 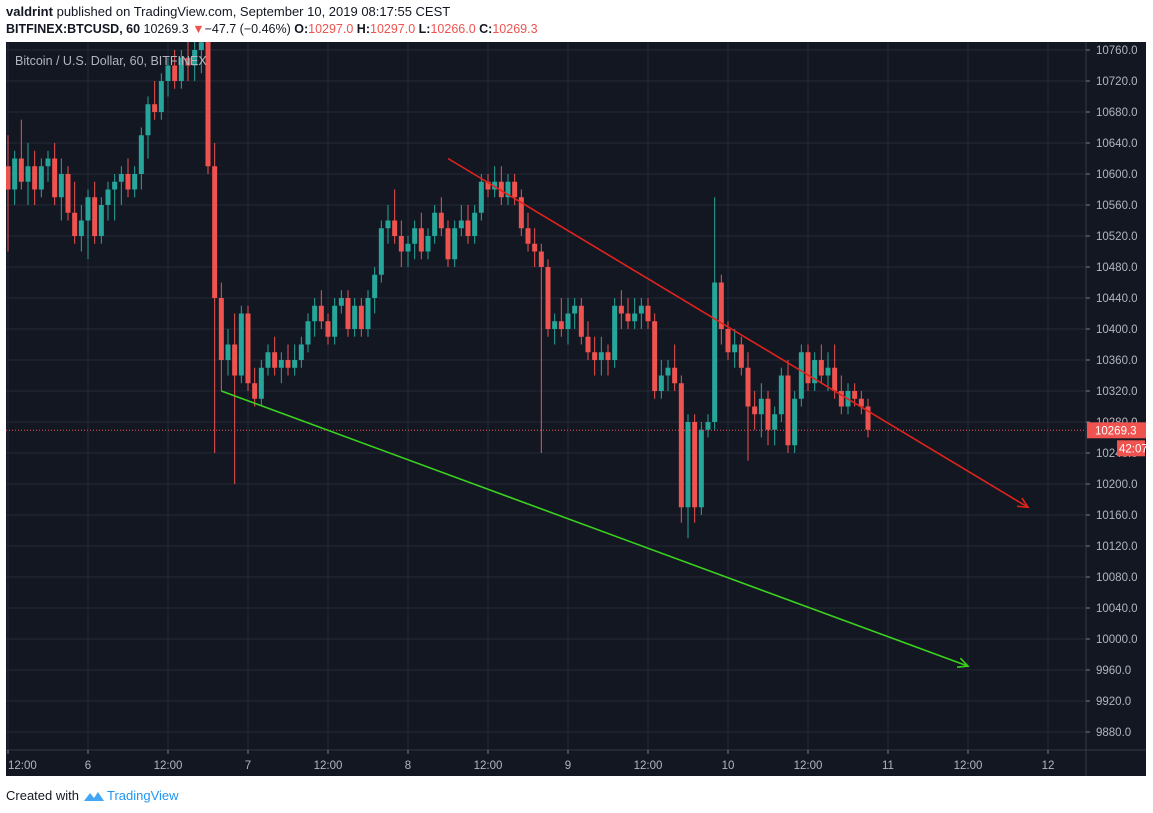 I want to click on tradingview-link: TradingView, so click(x=131, y=795).